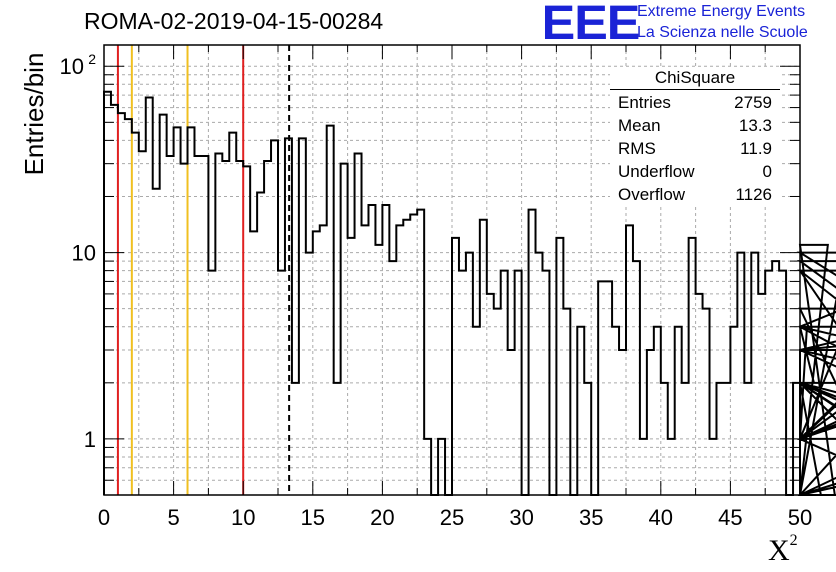  What do you see at coordinates (695, 125) in the screenshot?
I see `stats-row-mean: Mean 13.3` at bounding box center [695, 125].